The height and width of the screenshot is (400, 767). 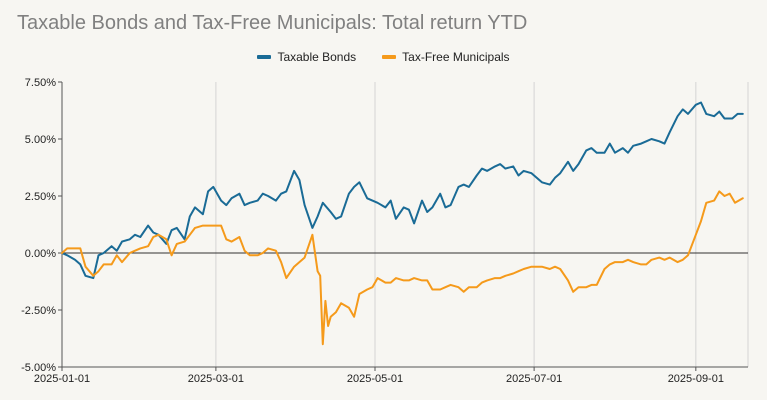 What do you see at coordinates (40, 197) in the screenshot?
I see `y-tick-label: 2.50%` at bounding box center [40, 197].